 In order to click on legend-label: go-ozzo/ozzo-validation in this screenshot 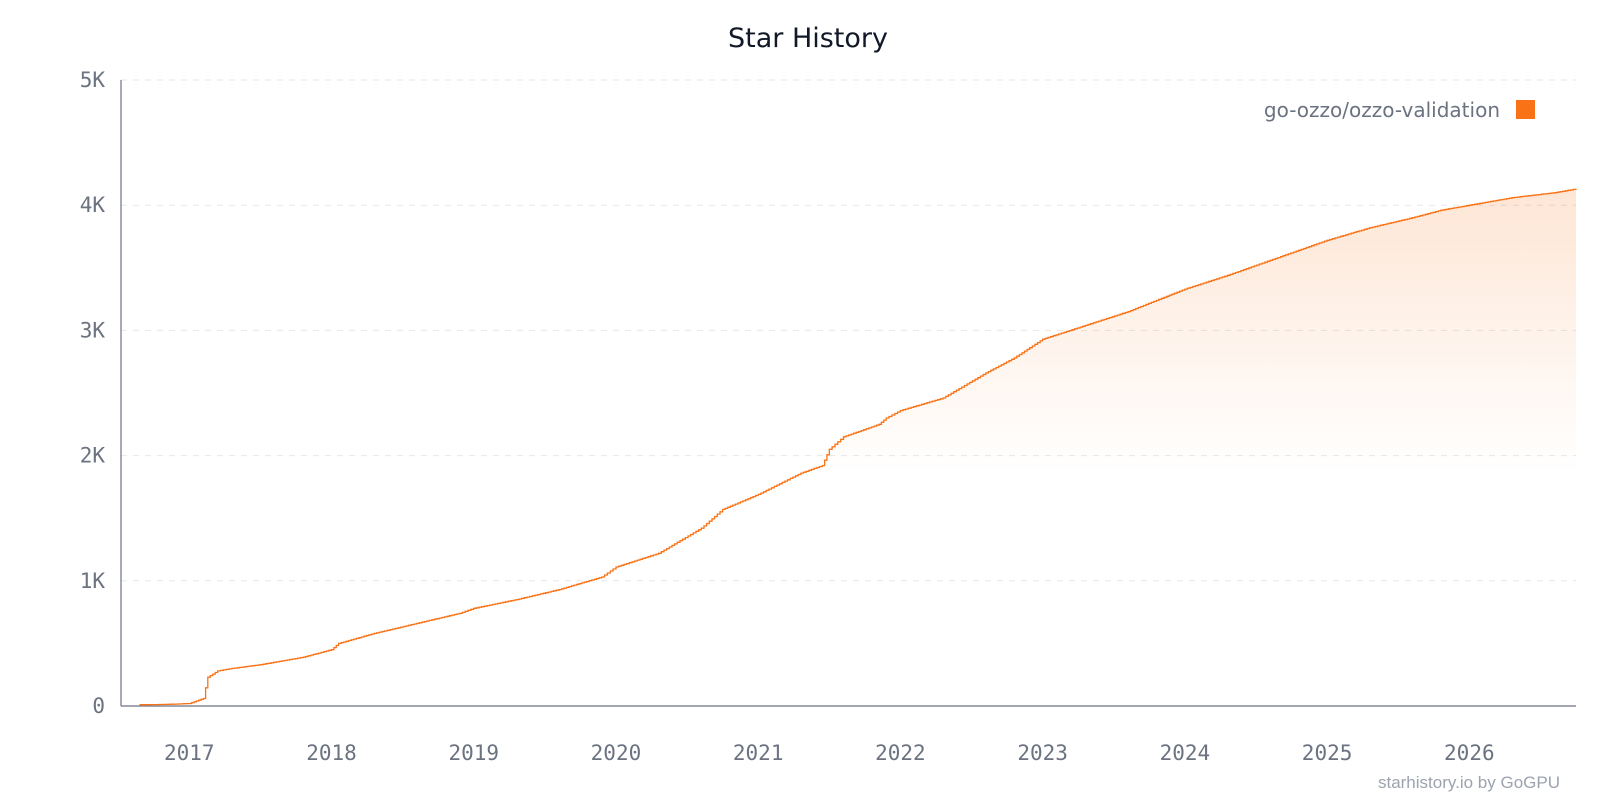, I will do `click(1382, 110)`.